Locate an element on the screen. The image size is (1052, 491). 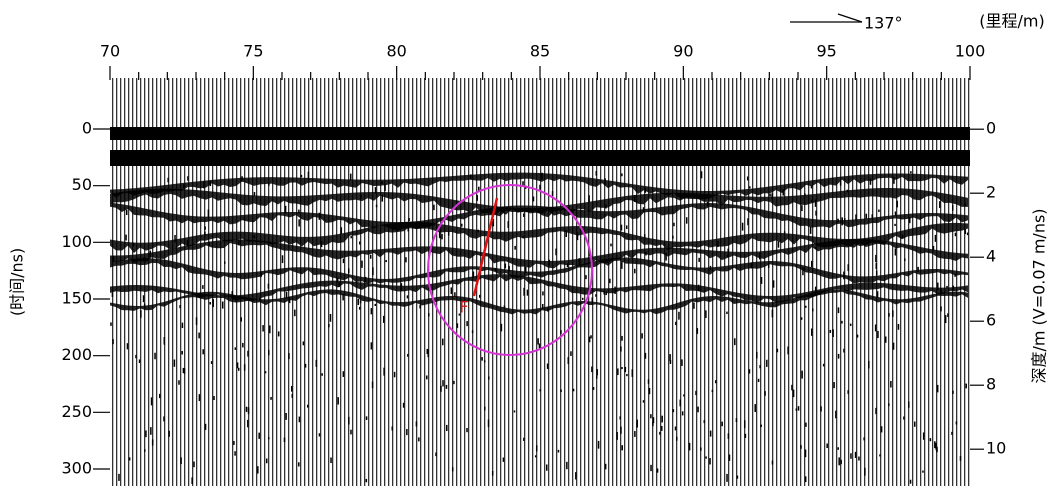
y-tick-label: 200 is located at coordinates (76, 354).